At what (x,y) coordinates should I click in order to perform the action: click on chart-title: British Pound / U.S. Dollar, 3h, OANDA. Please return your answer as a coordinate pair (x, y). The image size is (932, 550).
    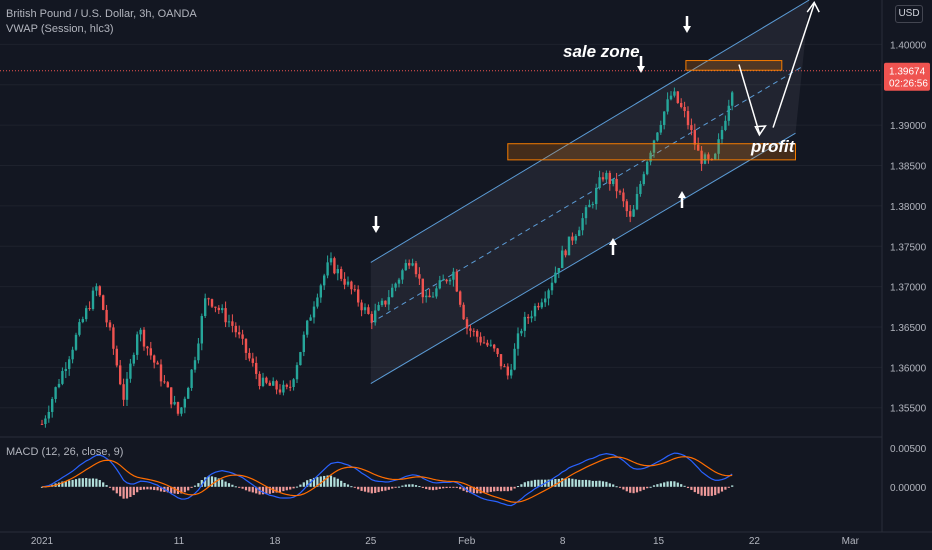
    Looking at the image, I should click on (101, 14).